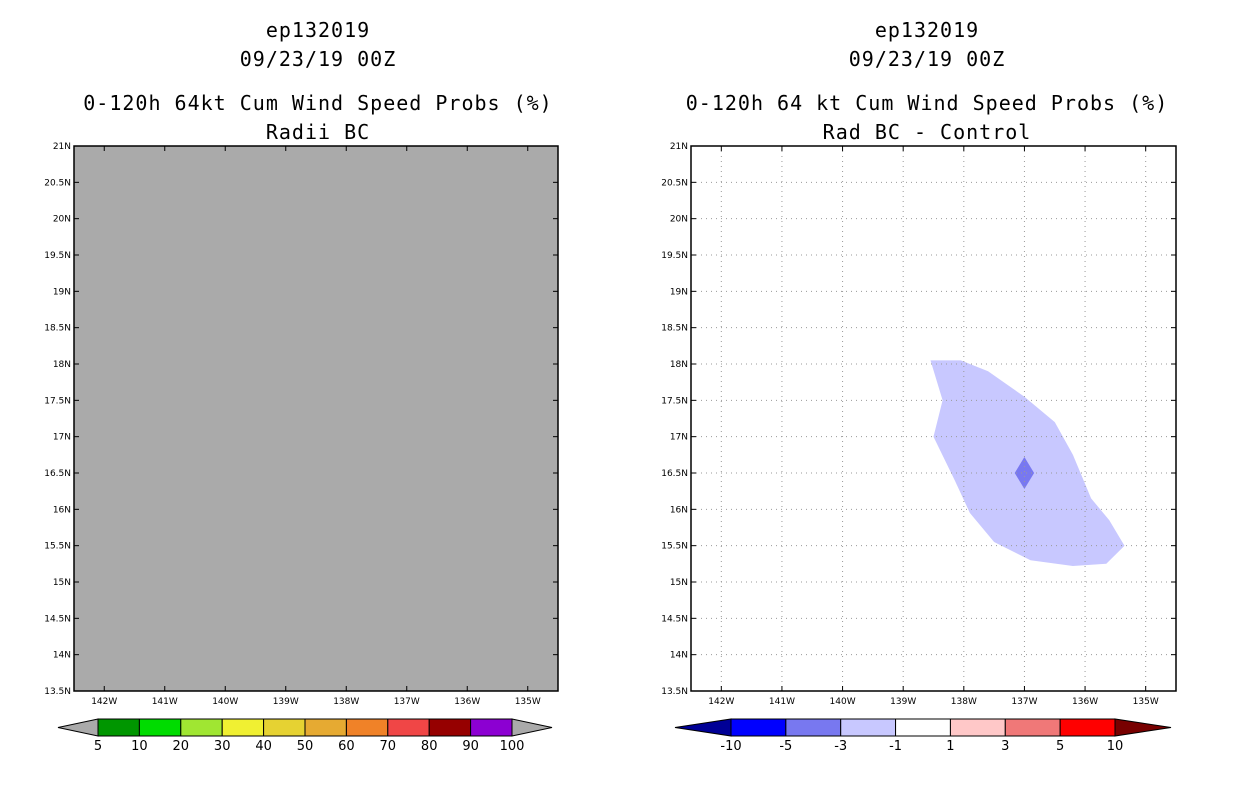 The width and height of the screenshot is (1236, 800). What do you see at coordinates (225, 702) in the screenshot?
I see `left-xtick-label: 140W` at bounding box center [225, 702].